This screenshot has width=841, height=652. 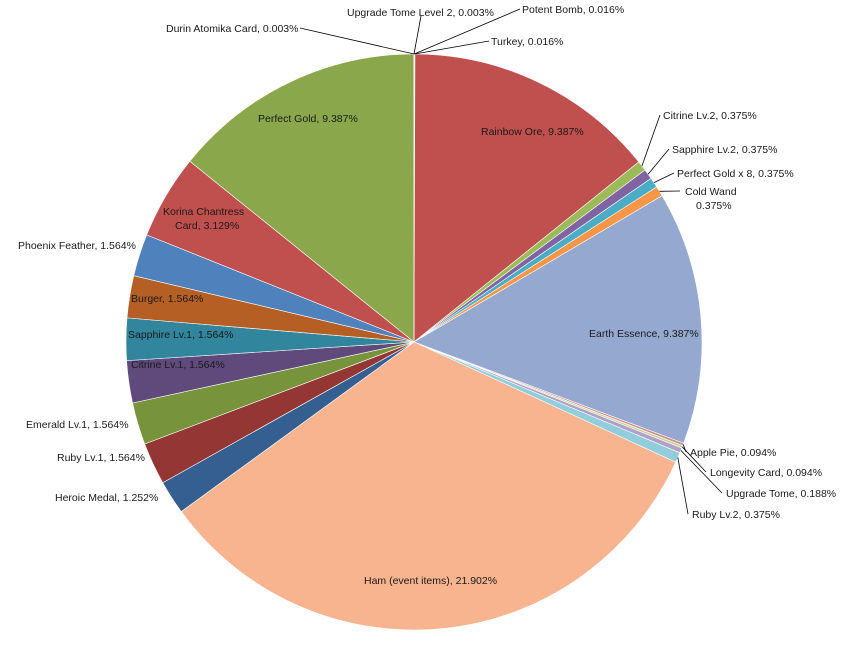 What do you see at coordinates (167, 299) in the screenshot?
I see `data-label-burger: Burger, 1.564%` at bounding box center [167, 299].